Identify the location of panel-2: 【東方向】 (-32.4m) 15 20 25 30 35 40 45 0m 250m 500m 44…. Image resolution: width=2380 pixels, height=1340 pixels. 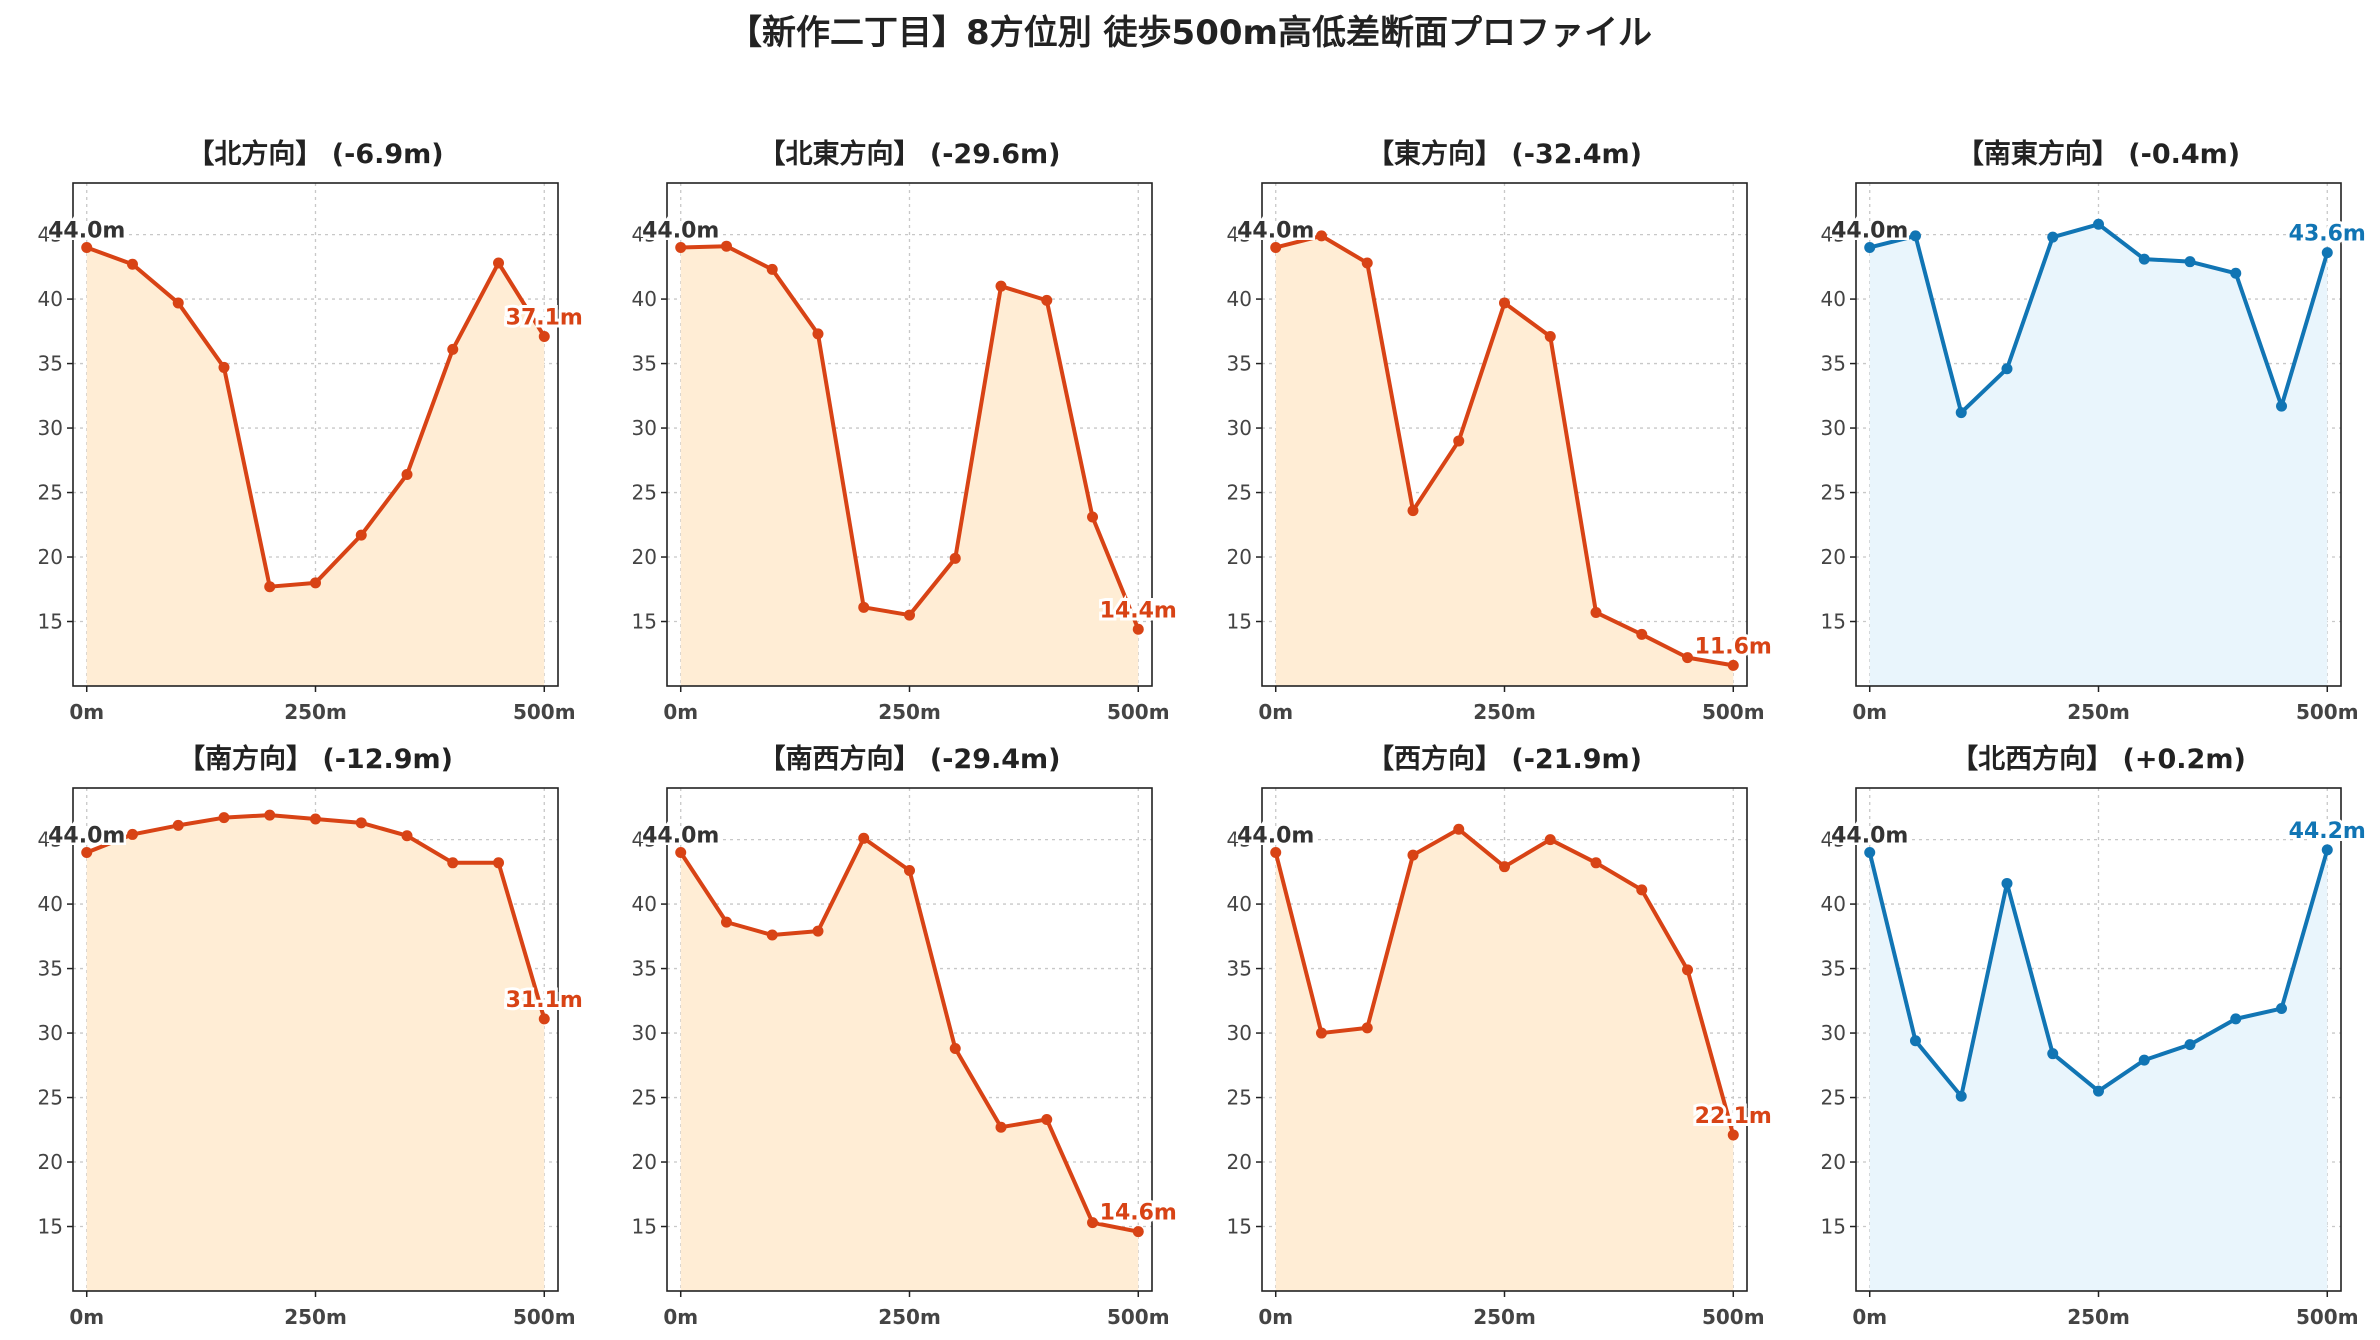
(1501, 431).